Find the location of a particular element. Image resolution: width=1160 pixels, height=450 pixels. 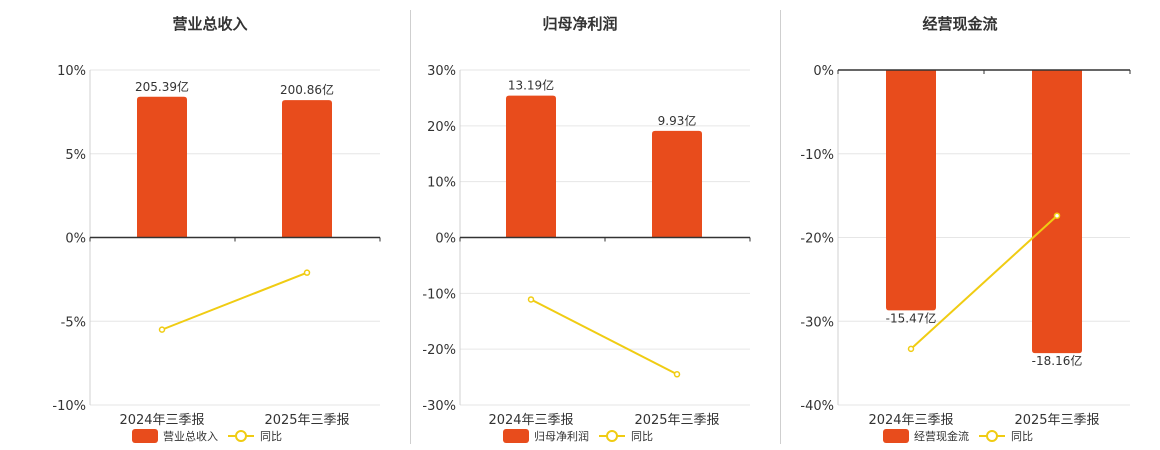

bar-value-label: 9.93亿 is located at coordinates (677, 120).